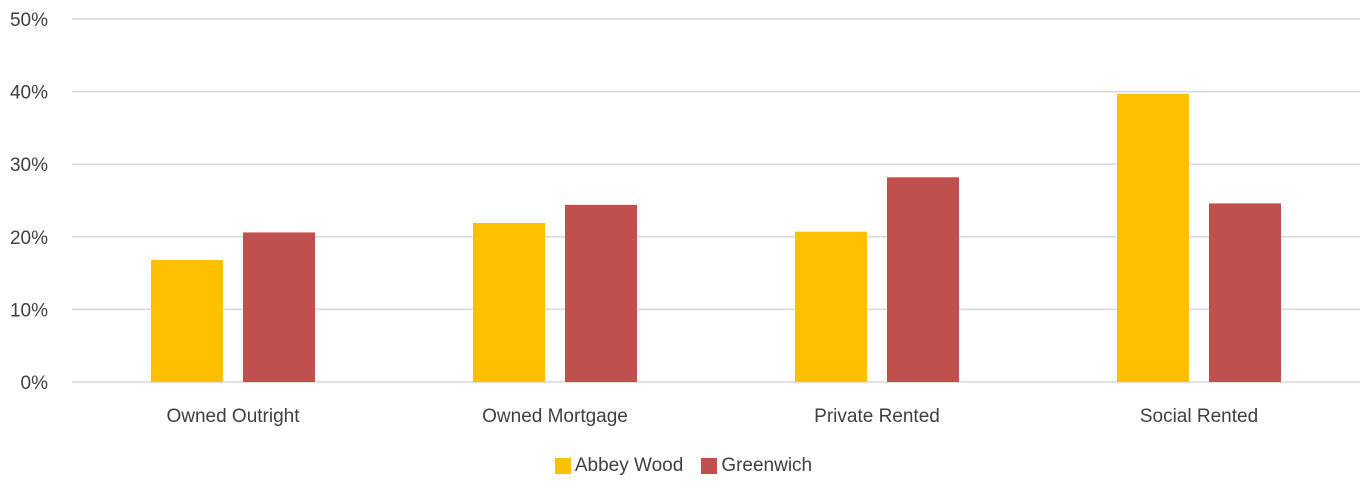  I want to click on y-tick-label: 50%, so click(29, 20).